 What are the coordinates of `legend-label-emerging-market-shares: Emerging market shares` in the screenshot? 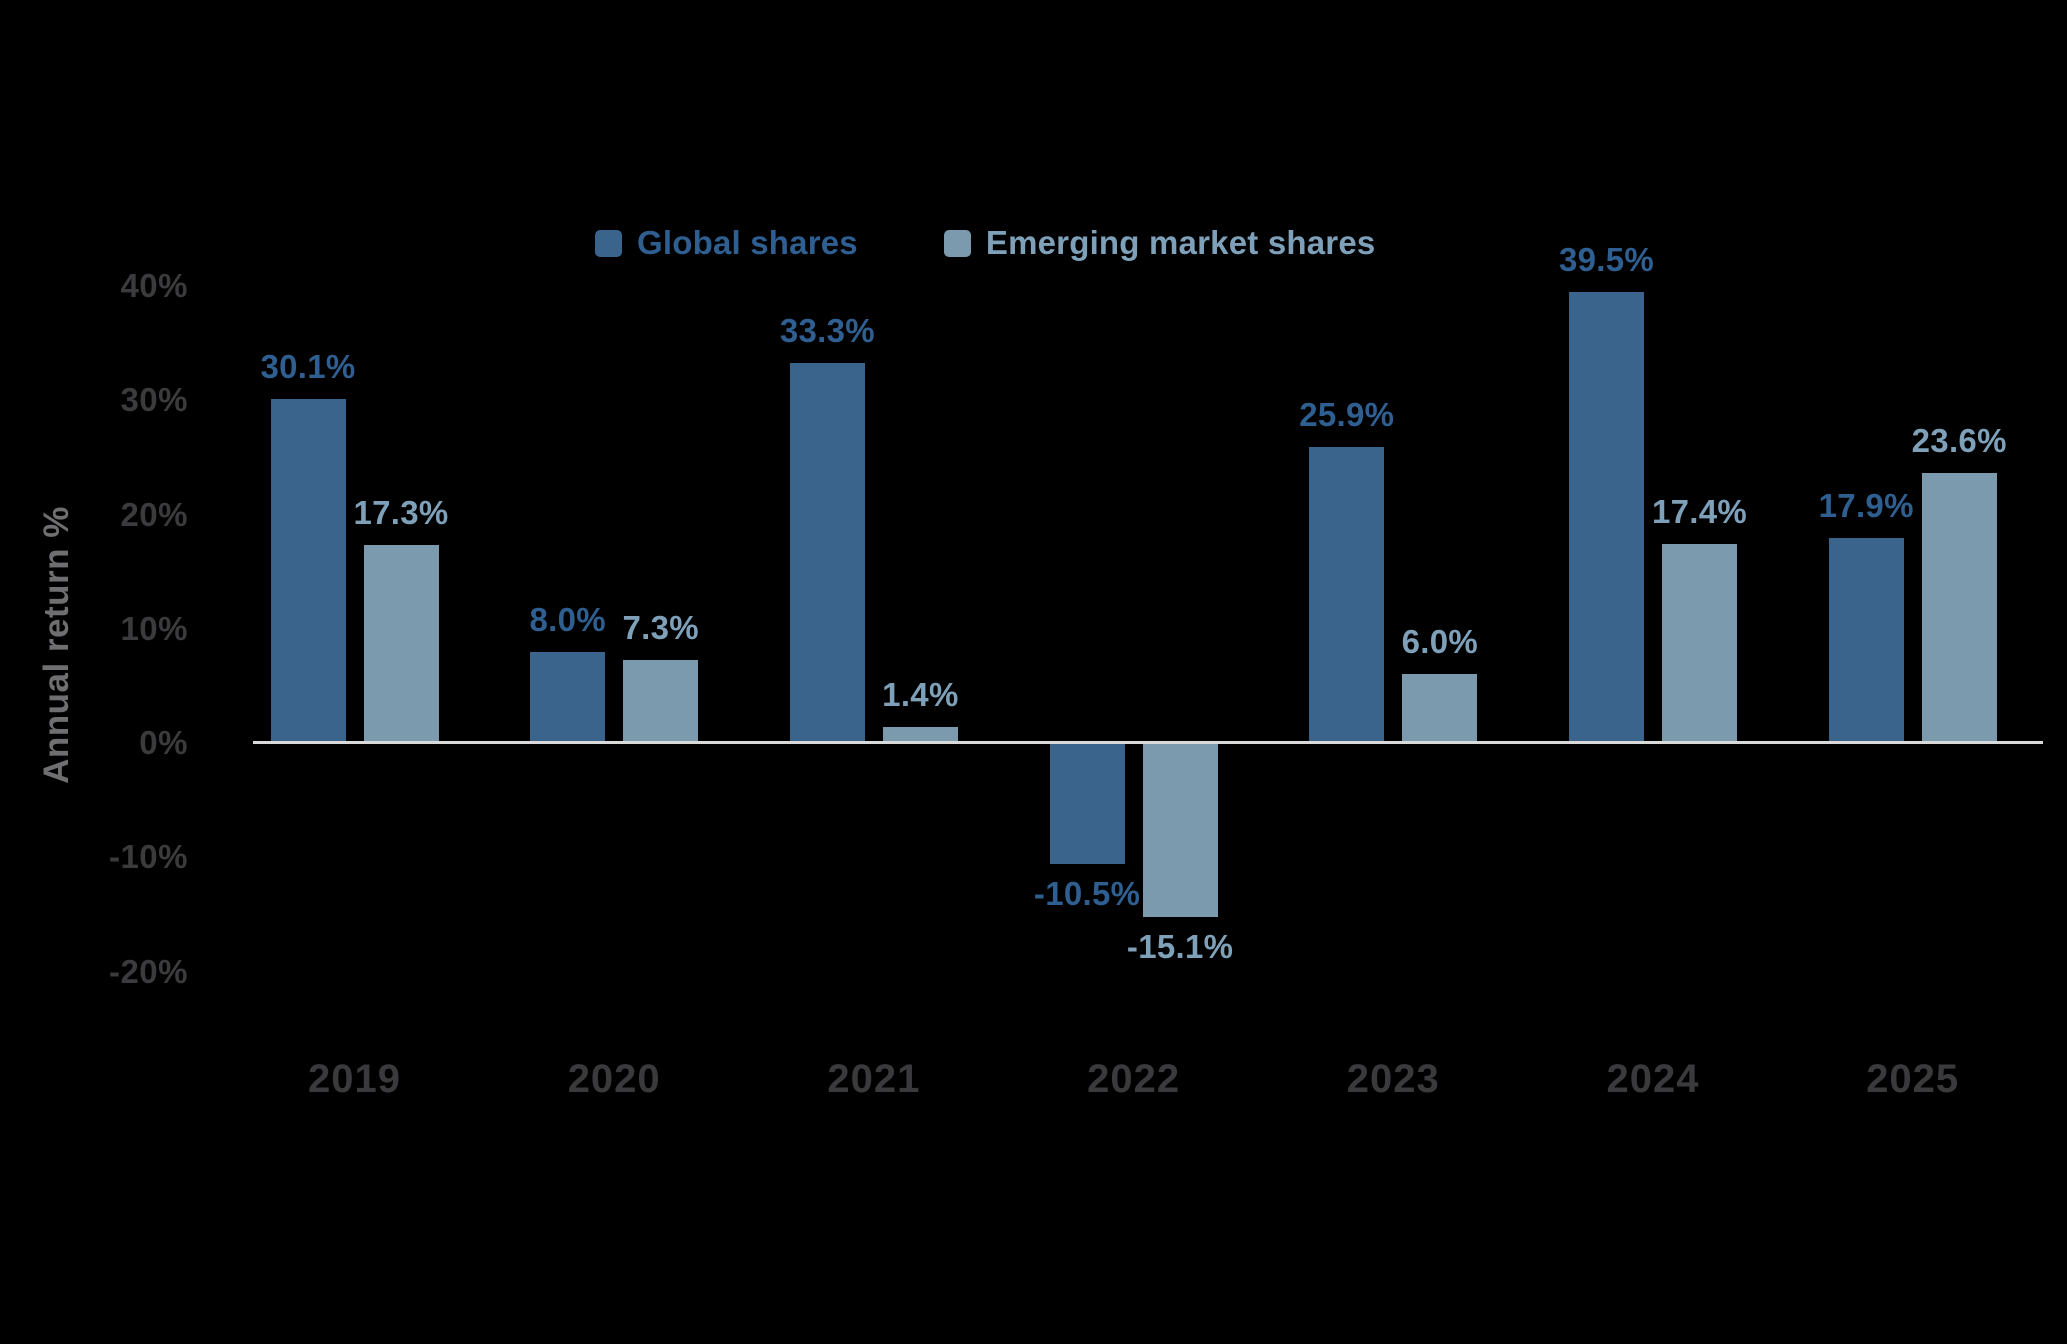 It's located at (1180, 242).